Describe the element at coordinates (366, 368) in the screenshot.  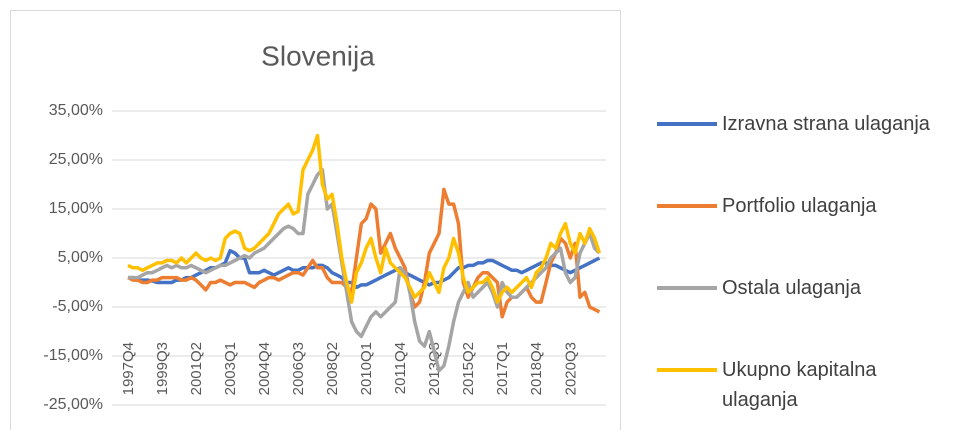
I see `x-tick-label: 2010Q1` at that location.